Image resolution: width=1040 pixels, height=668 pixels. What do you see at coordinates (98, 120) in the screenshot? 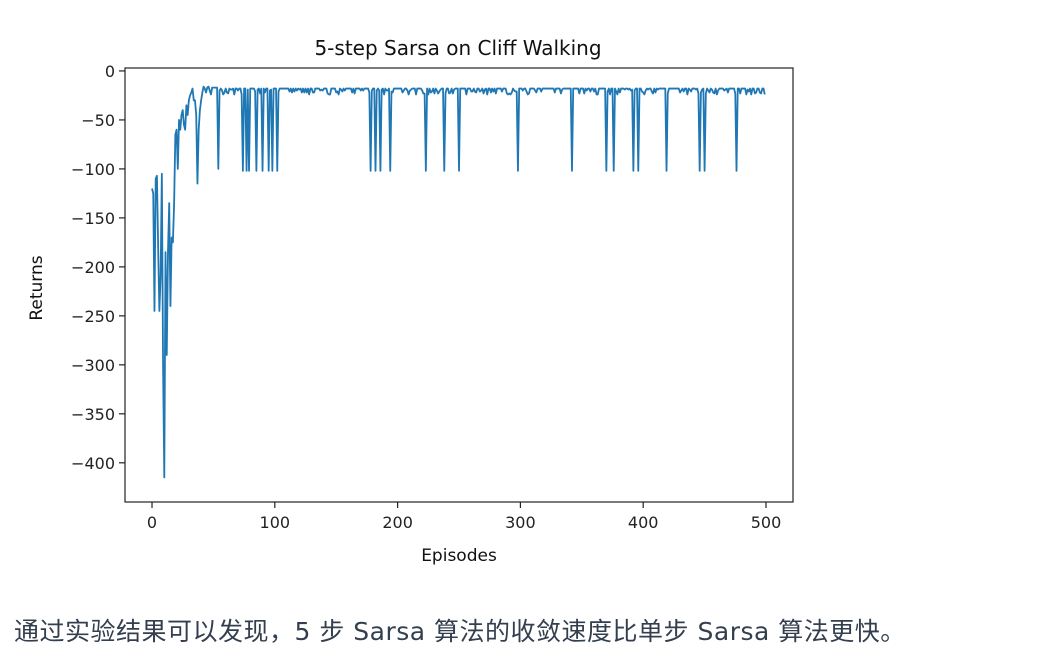
I see `y-tick-label: −50` at bounding box center [98, 120].